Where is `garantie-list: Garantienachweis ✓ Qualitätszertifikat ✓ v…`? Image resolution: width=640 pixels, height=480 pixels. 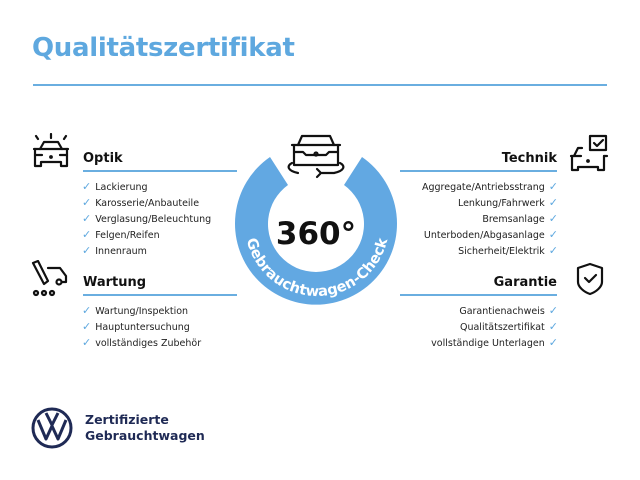
garantie-list: Garantienachweis ✓ Qualitätszertifikat ✓ v… is located at coordinates (494, 327).